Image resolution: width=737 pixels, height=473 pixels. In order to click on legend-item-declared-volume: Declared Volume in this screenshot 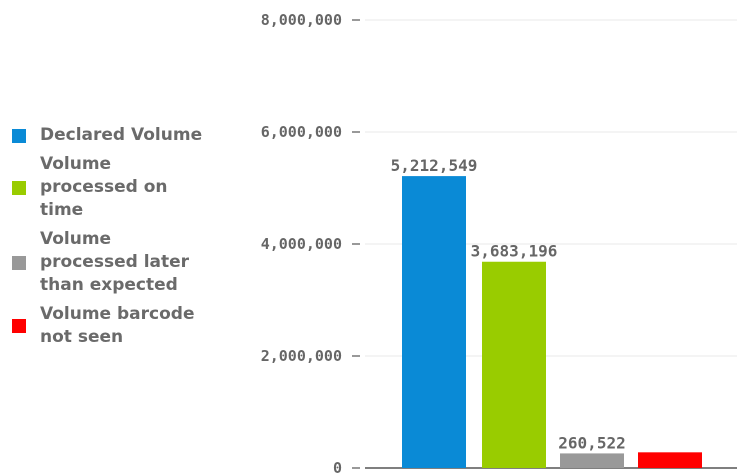, I will do `click(119, 135)`.